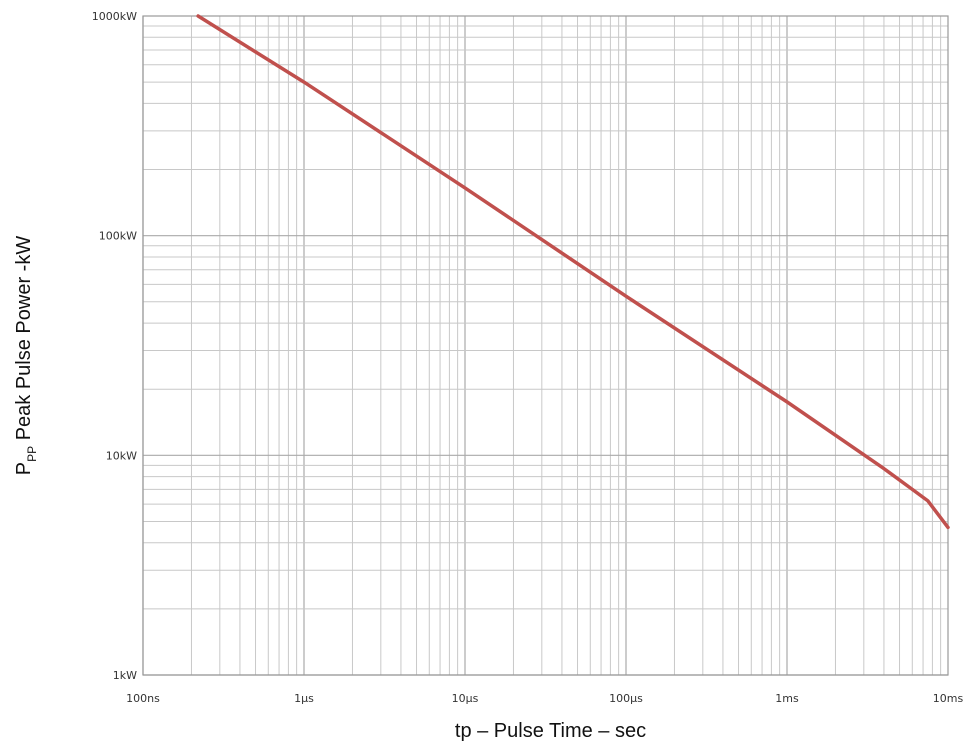  I want to click on x-tick-labels: 100ns 1µs 10µs 100µs 1ms 10ms, so click(544, 698).